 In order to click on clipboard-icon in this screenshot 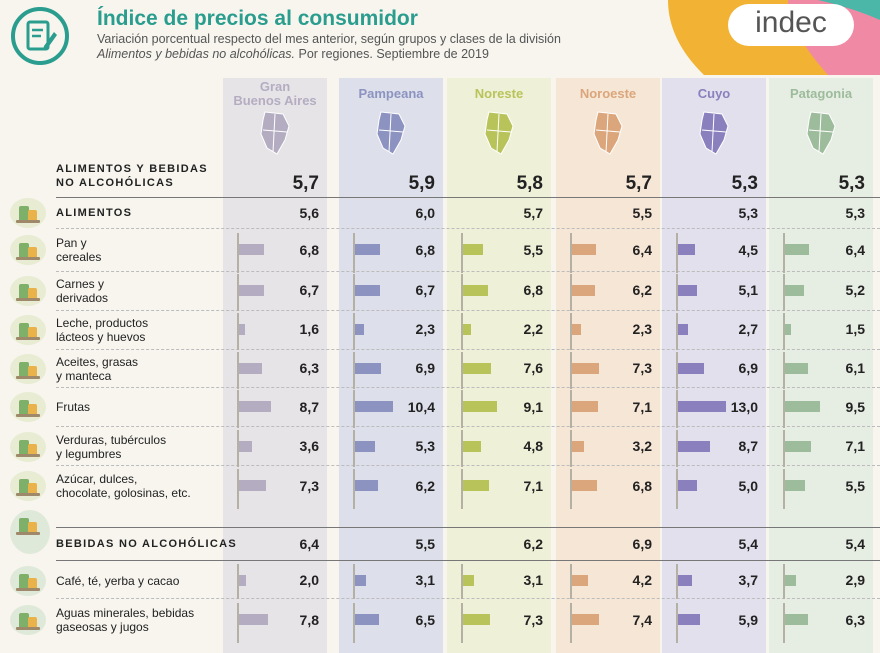, I will do `click(40, 36)`.